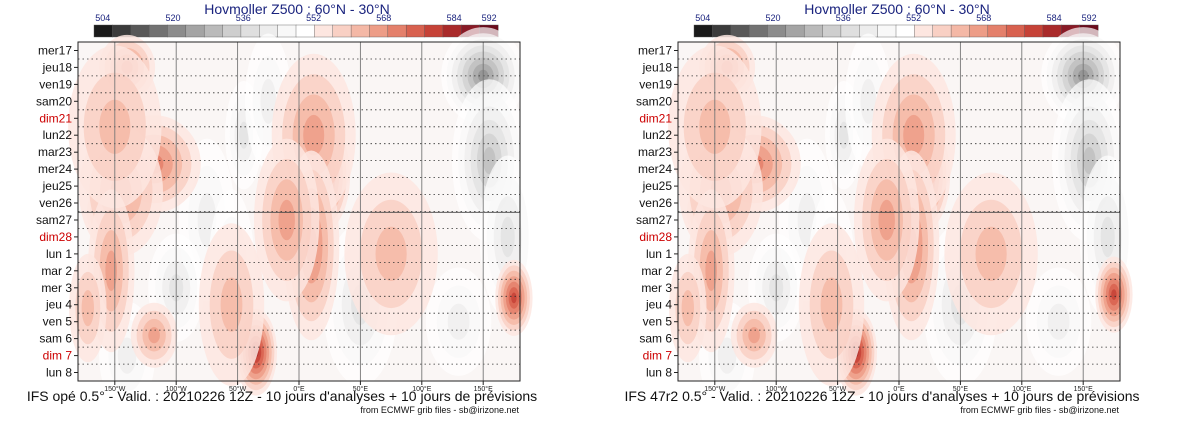  I want to click on x-tick-label: 150°W, so click(114, 389).